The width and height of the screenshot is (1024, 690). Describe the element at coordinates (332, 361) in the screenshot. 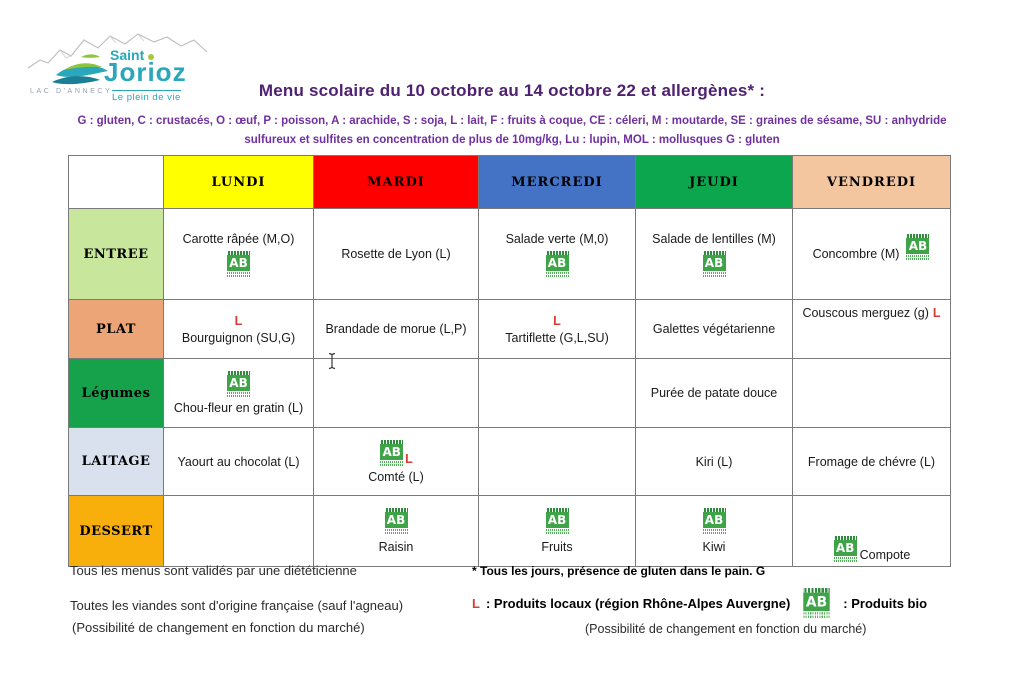

I see `text-cursor-icon` at that location.